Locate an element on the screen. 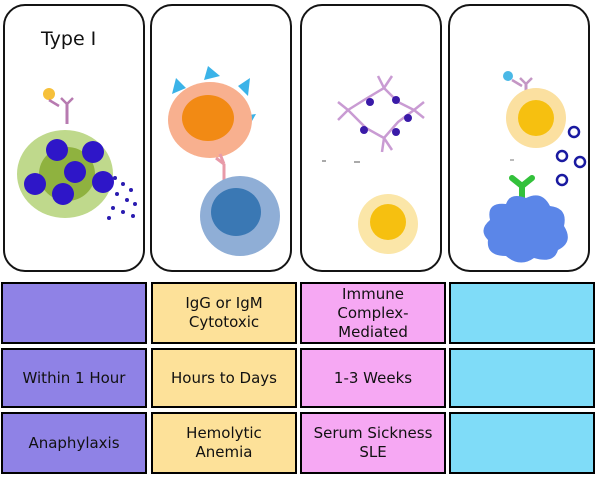 Image resolution: width=602 pixels, height=480 pixels. t-cell-antigen-presentation-icon is located at coordinates (535, 167).